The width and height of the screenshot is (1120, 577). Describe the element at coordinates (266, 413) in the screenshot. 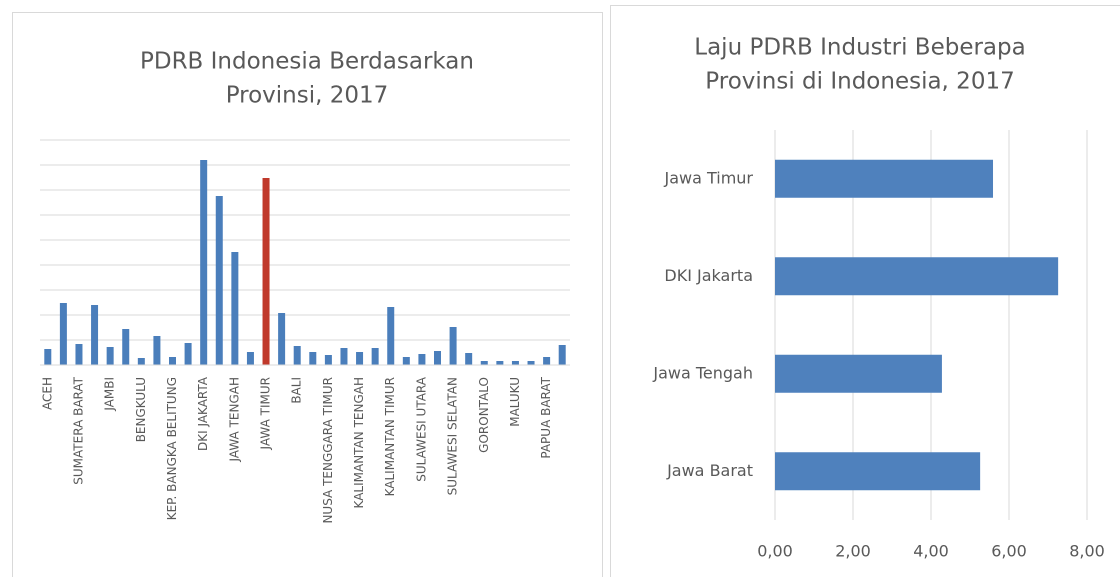

I see `x-tick-label: JAWA TIMUR` at that location.